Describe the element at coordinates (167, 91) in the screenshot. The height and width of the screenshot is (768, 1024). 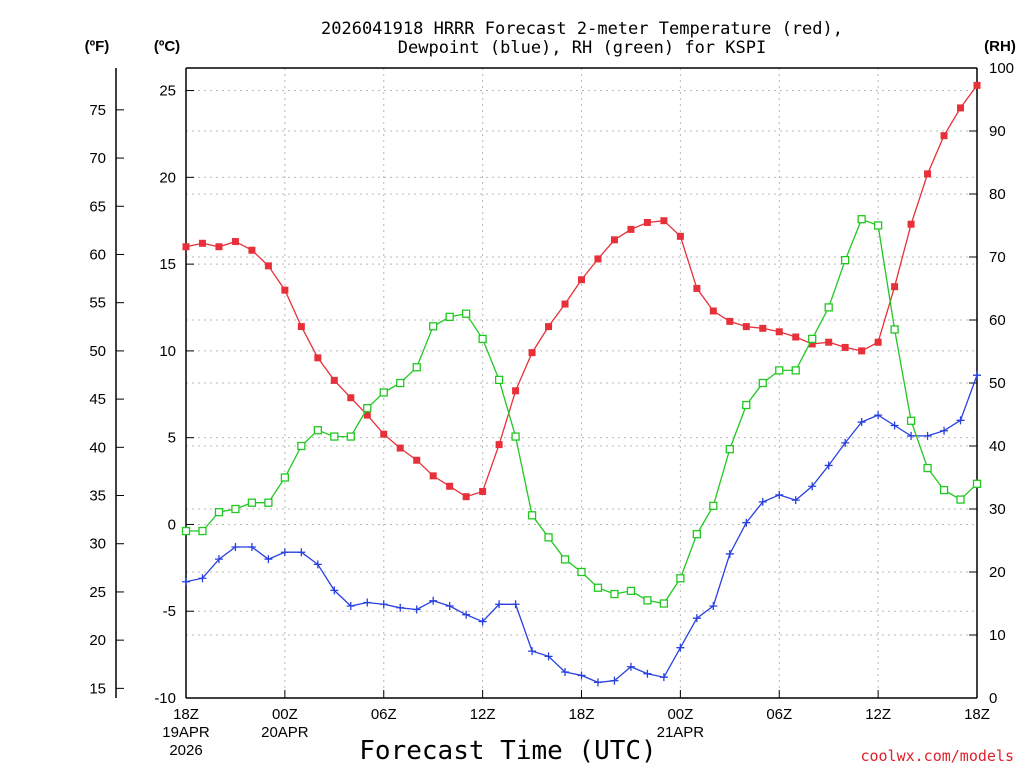
I see `celsius-tick-label: 25` at that location.